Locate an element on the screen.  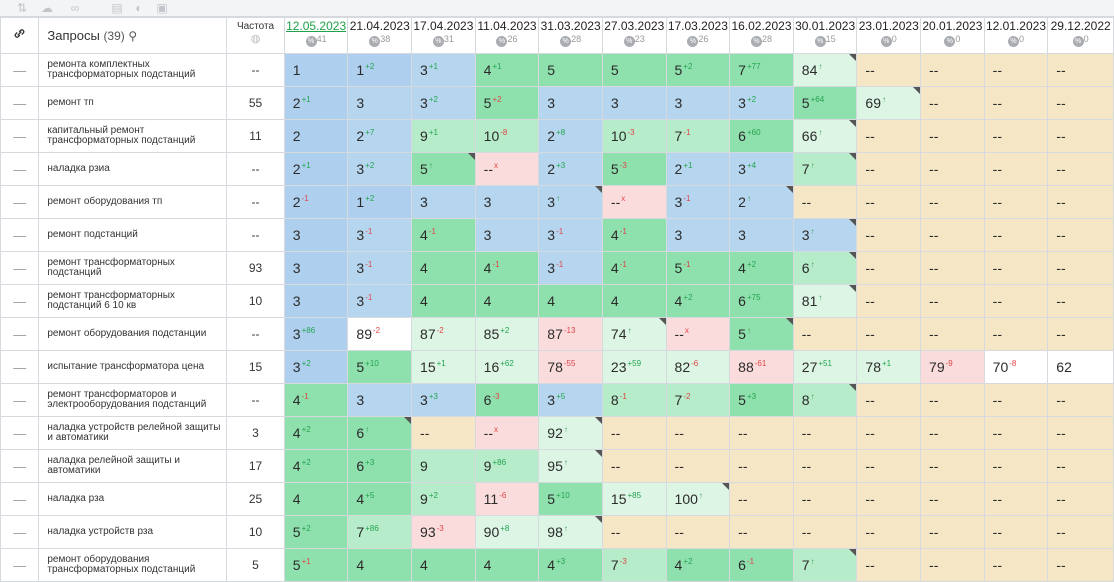
position-cell: 69↑ is located at coordinates (889, 103).